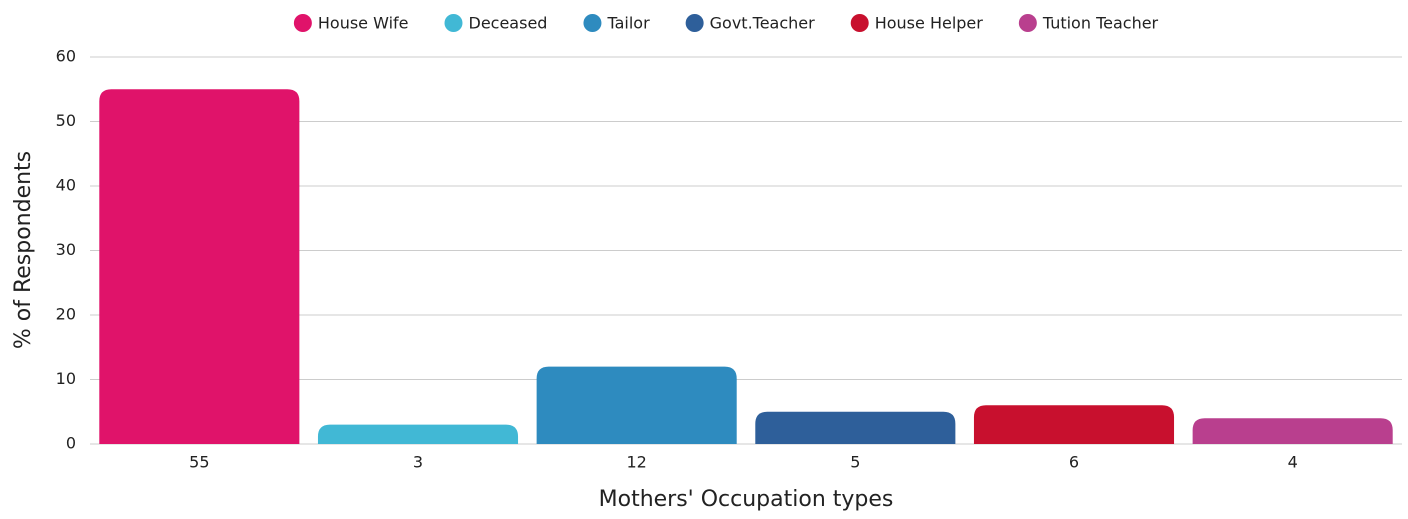 The width and height of the screenshot is (1408, 519). Describe the element at coordinates (418, 462) in the screenshot. I see `x-tick-label: 3` at that location.